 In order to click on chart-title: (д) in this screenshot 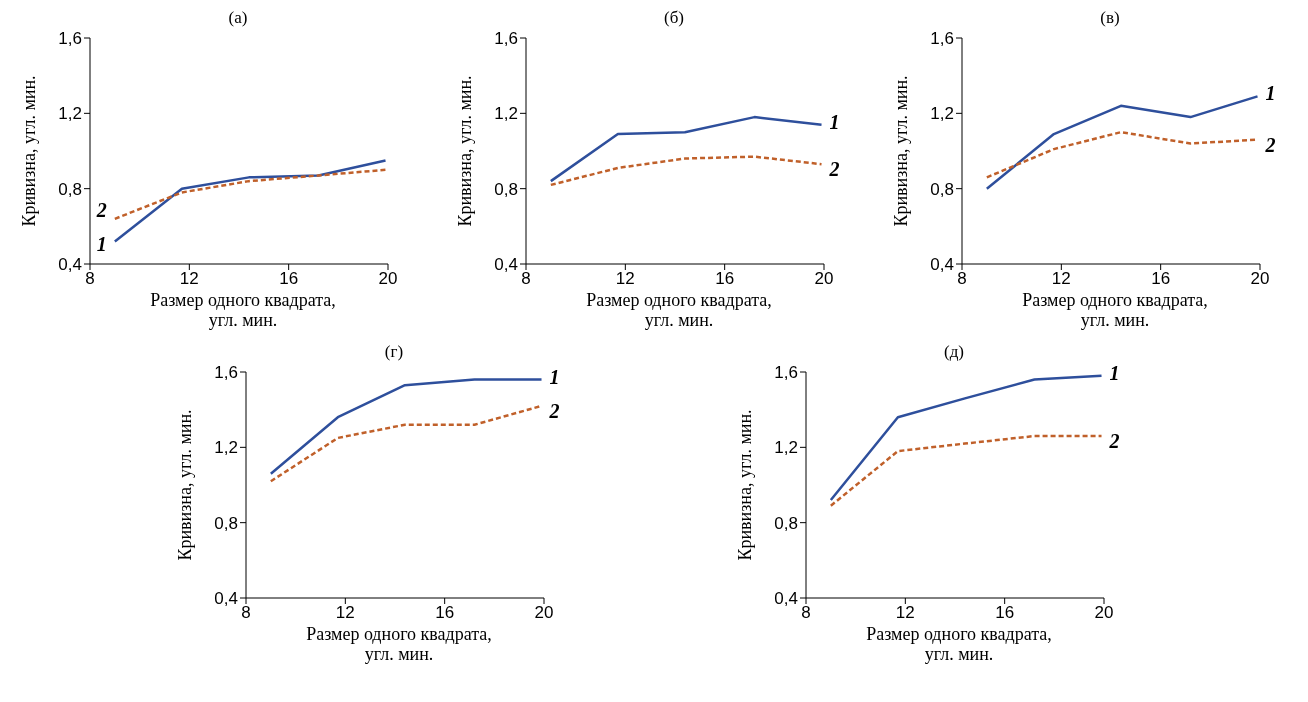, I will do `click(954, 352)`.